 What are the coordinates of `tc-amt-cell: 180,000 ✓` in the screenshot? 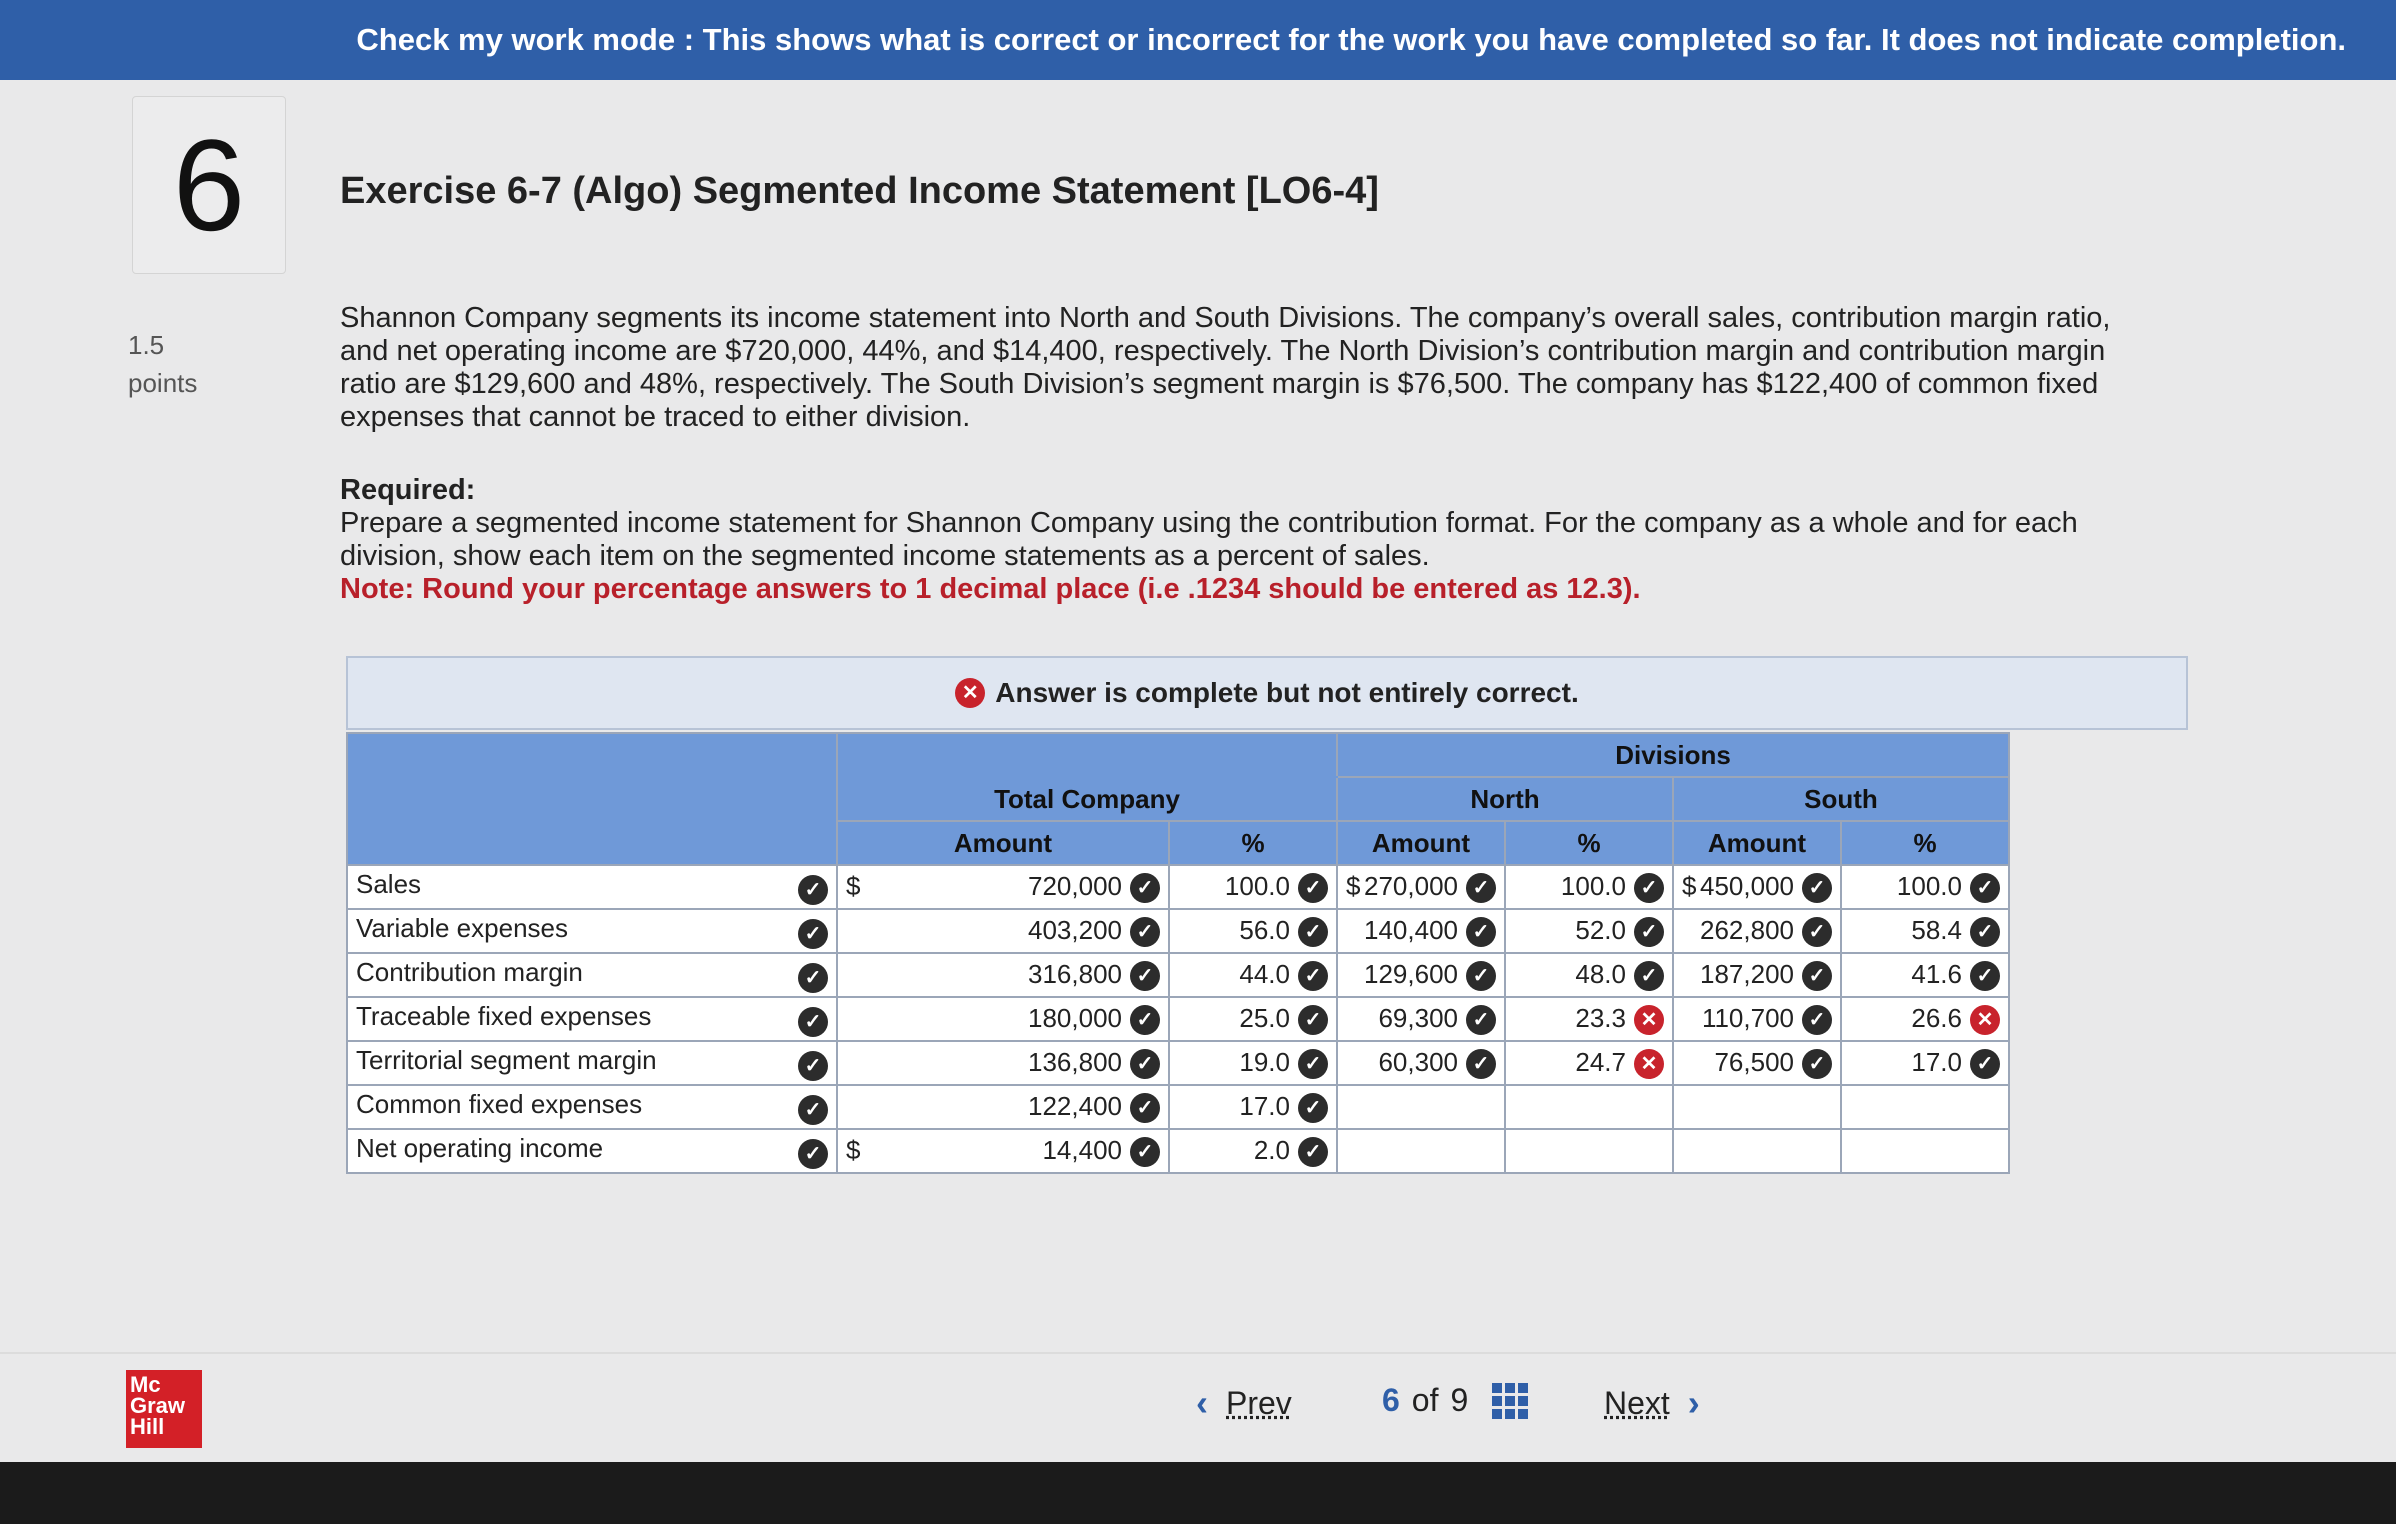 It's located at (1003, 1019).